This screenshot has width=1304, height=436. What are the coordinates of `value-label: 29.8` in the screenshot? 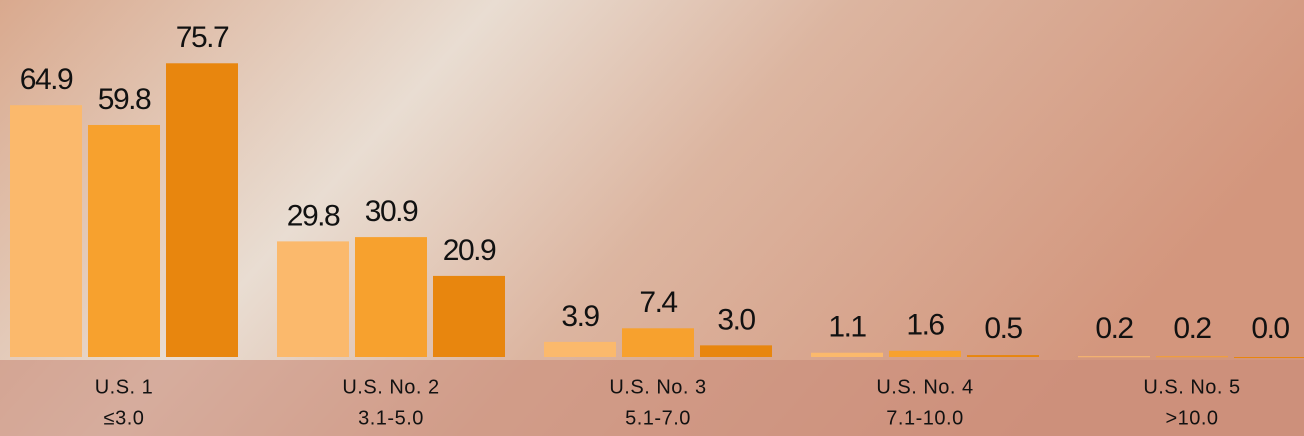 It's located at (313, 215).